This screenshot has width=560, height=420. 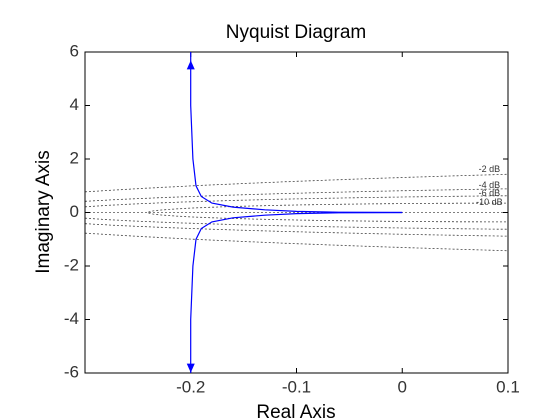 What do you see at coordinates (74, 50) in the screenshot?
I see `y-tick-label: 6` at bounding box center [74, 50].